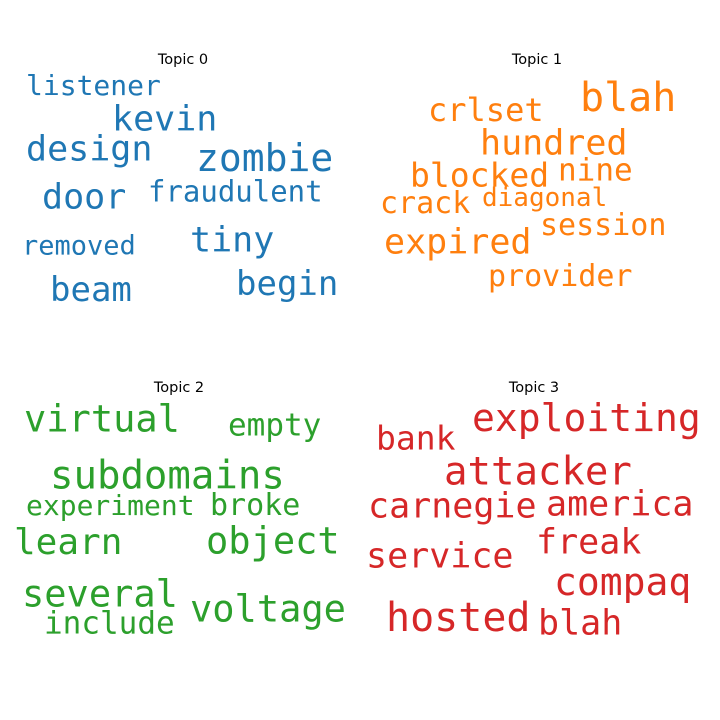 The height and width of the screenshot is (720, 720). I want to click on word-removed: removed, so click(79, 246).